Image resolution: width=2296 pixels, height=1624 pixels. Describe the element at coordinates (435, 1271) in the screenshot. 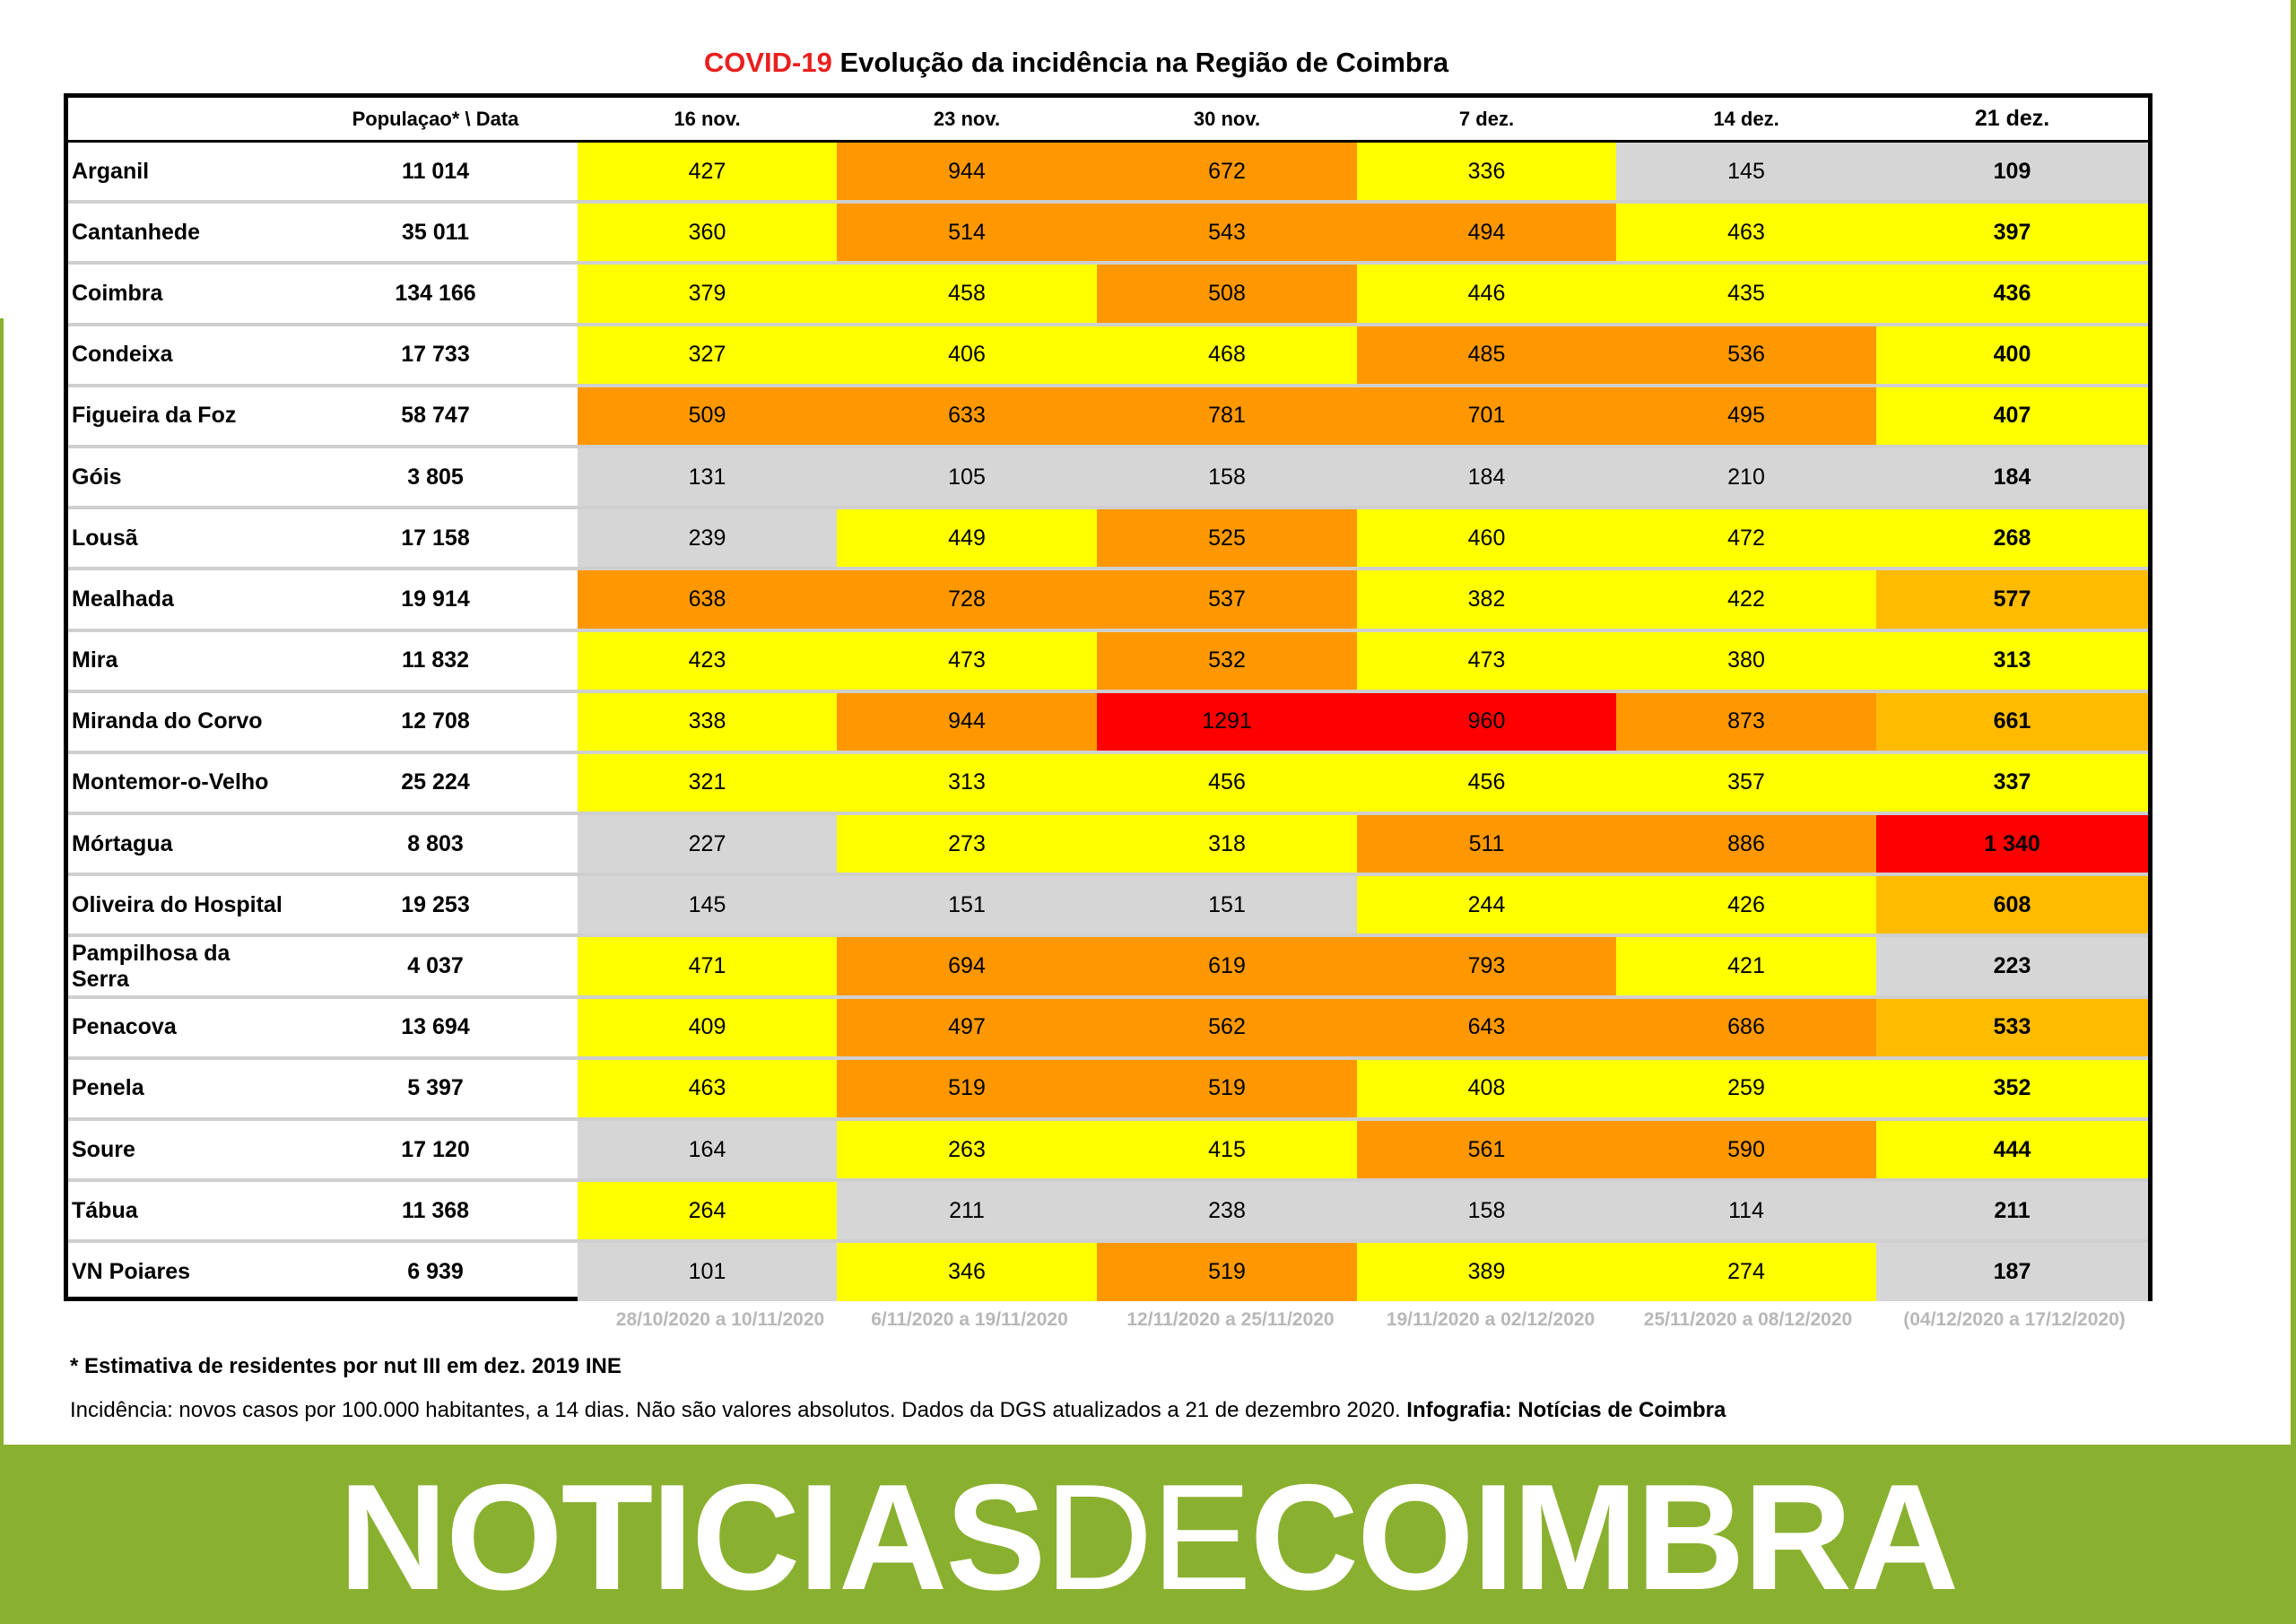

I see `population-value: 6 939` at that location.